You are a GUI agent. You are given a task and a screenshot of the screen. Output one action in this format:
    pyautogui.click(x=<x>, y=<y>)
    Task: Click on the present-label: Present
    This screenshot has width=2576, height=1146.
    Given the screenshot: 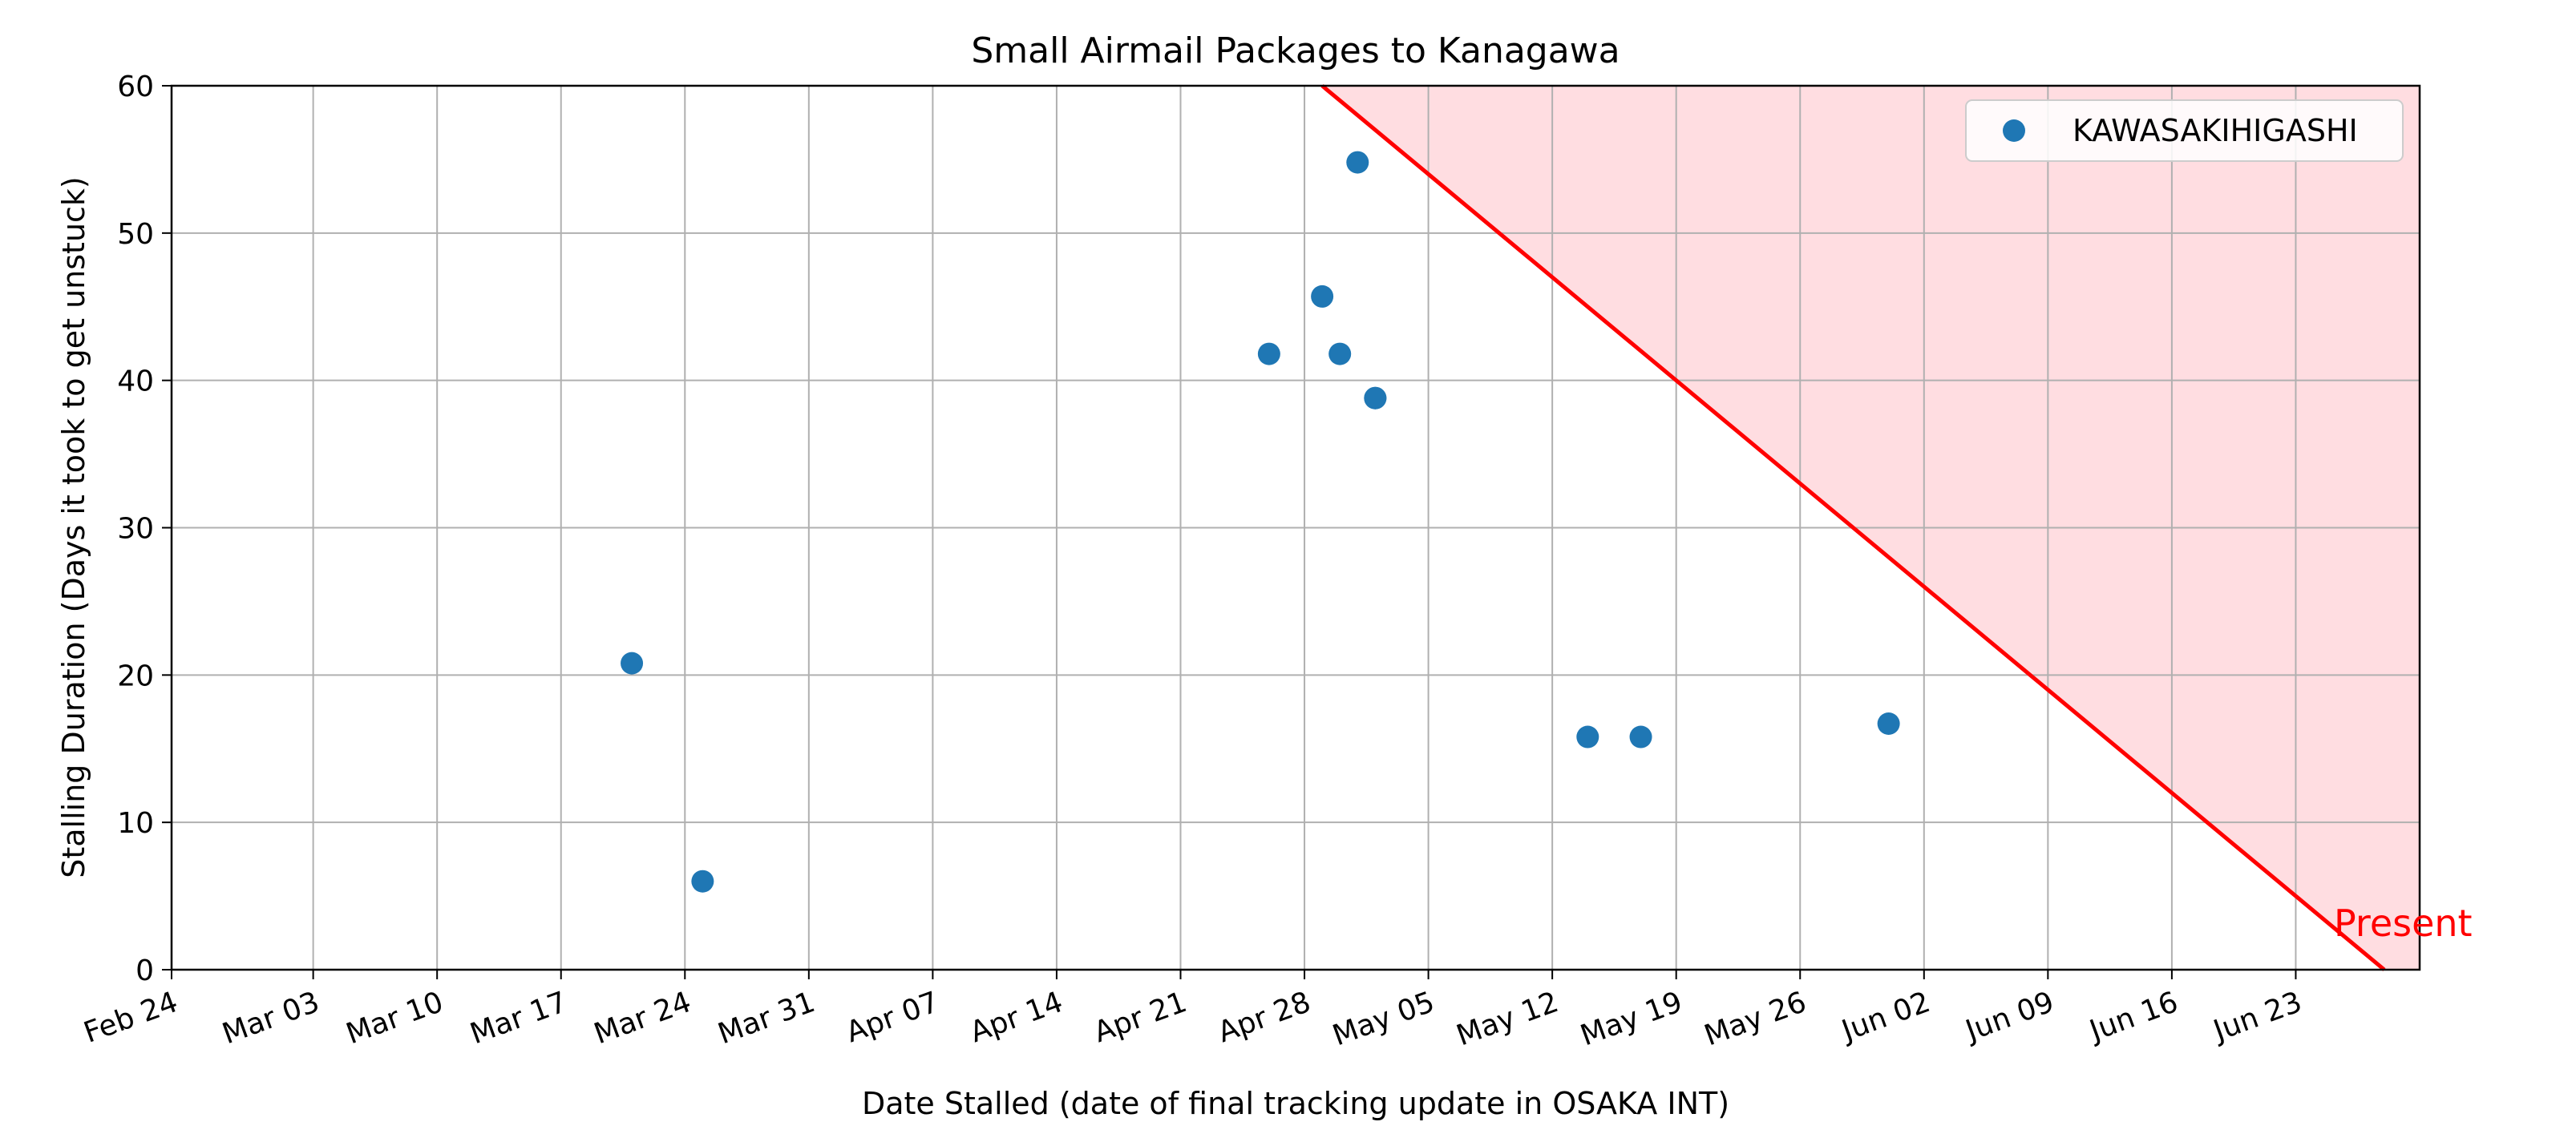 What is the action you would take?
    pyautogui.click(x=2403, y=924)
    